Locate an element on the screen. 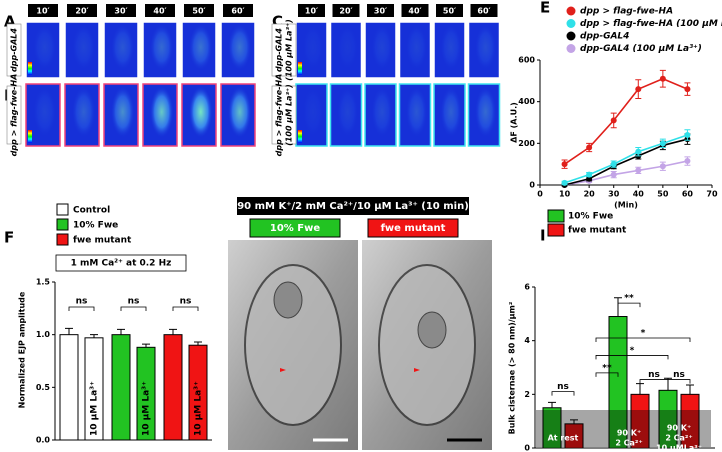 The image size is (722, 452). y-tick-label: 600 is located at coordinates (526, 60).